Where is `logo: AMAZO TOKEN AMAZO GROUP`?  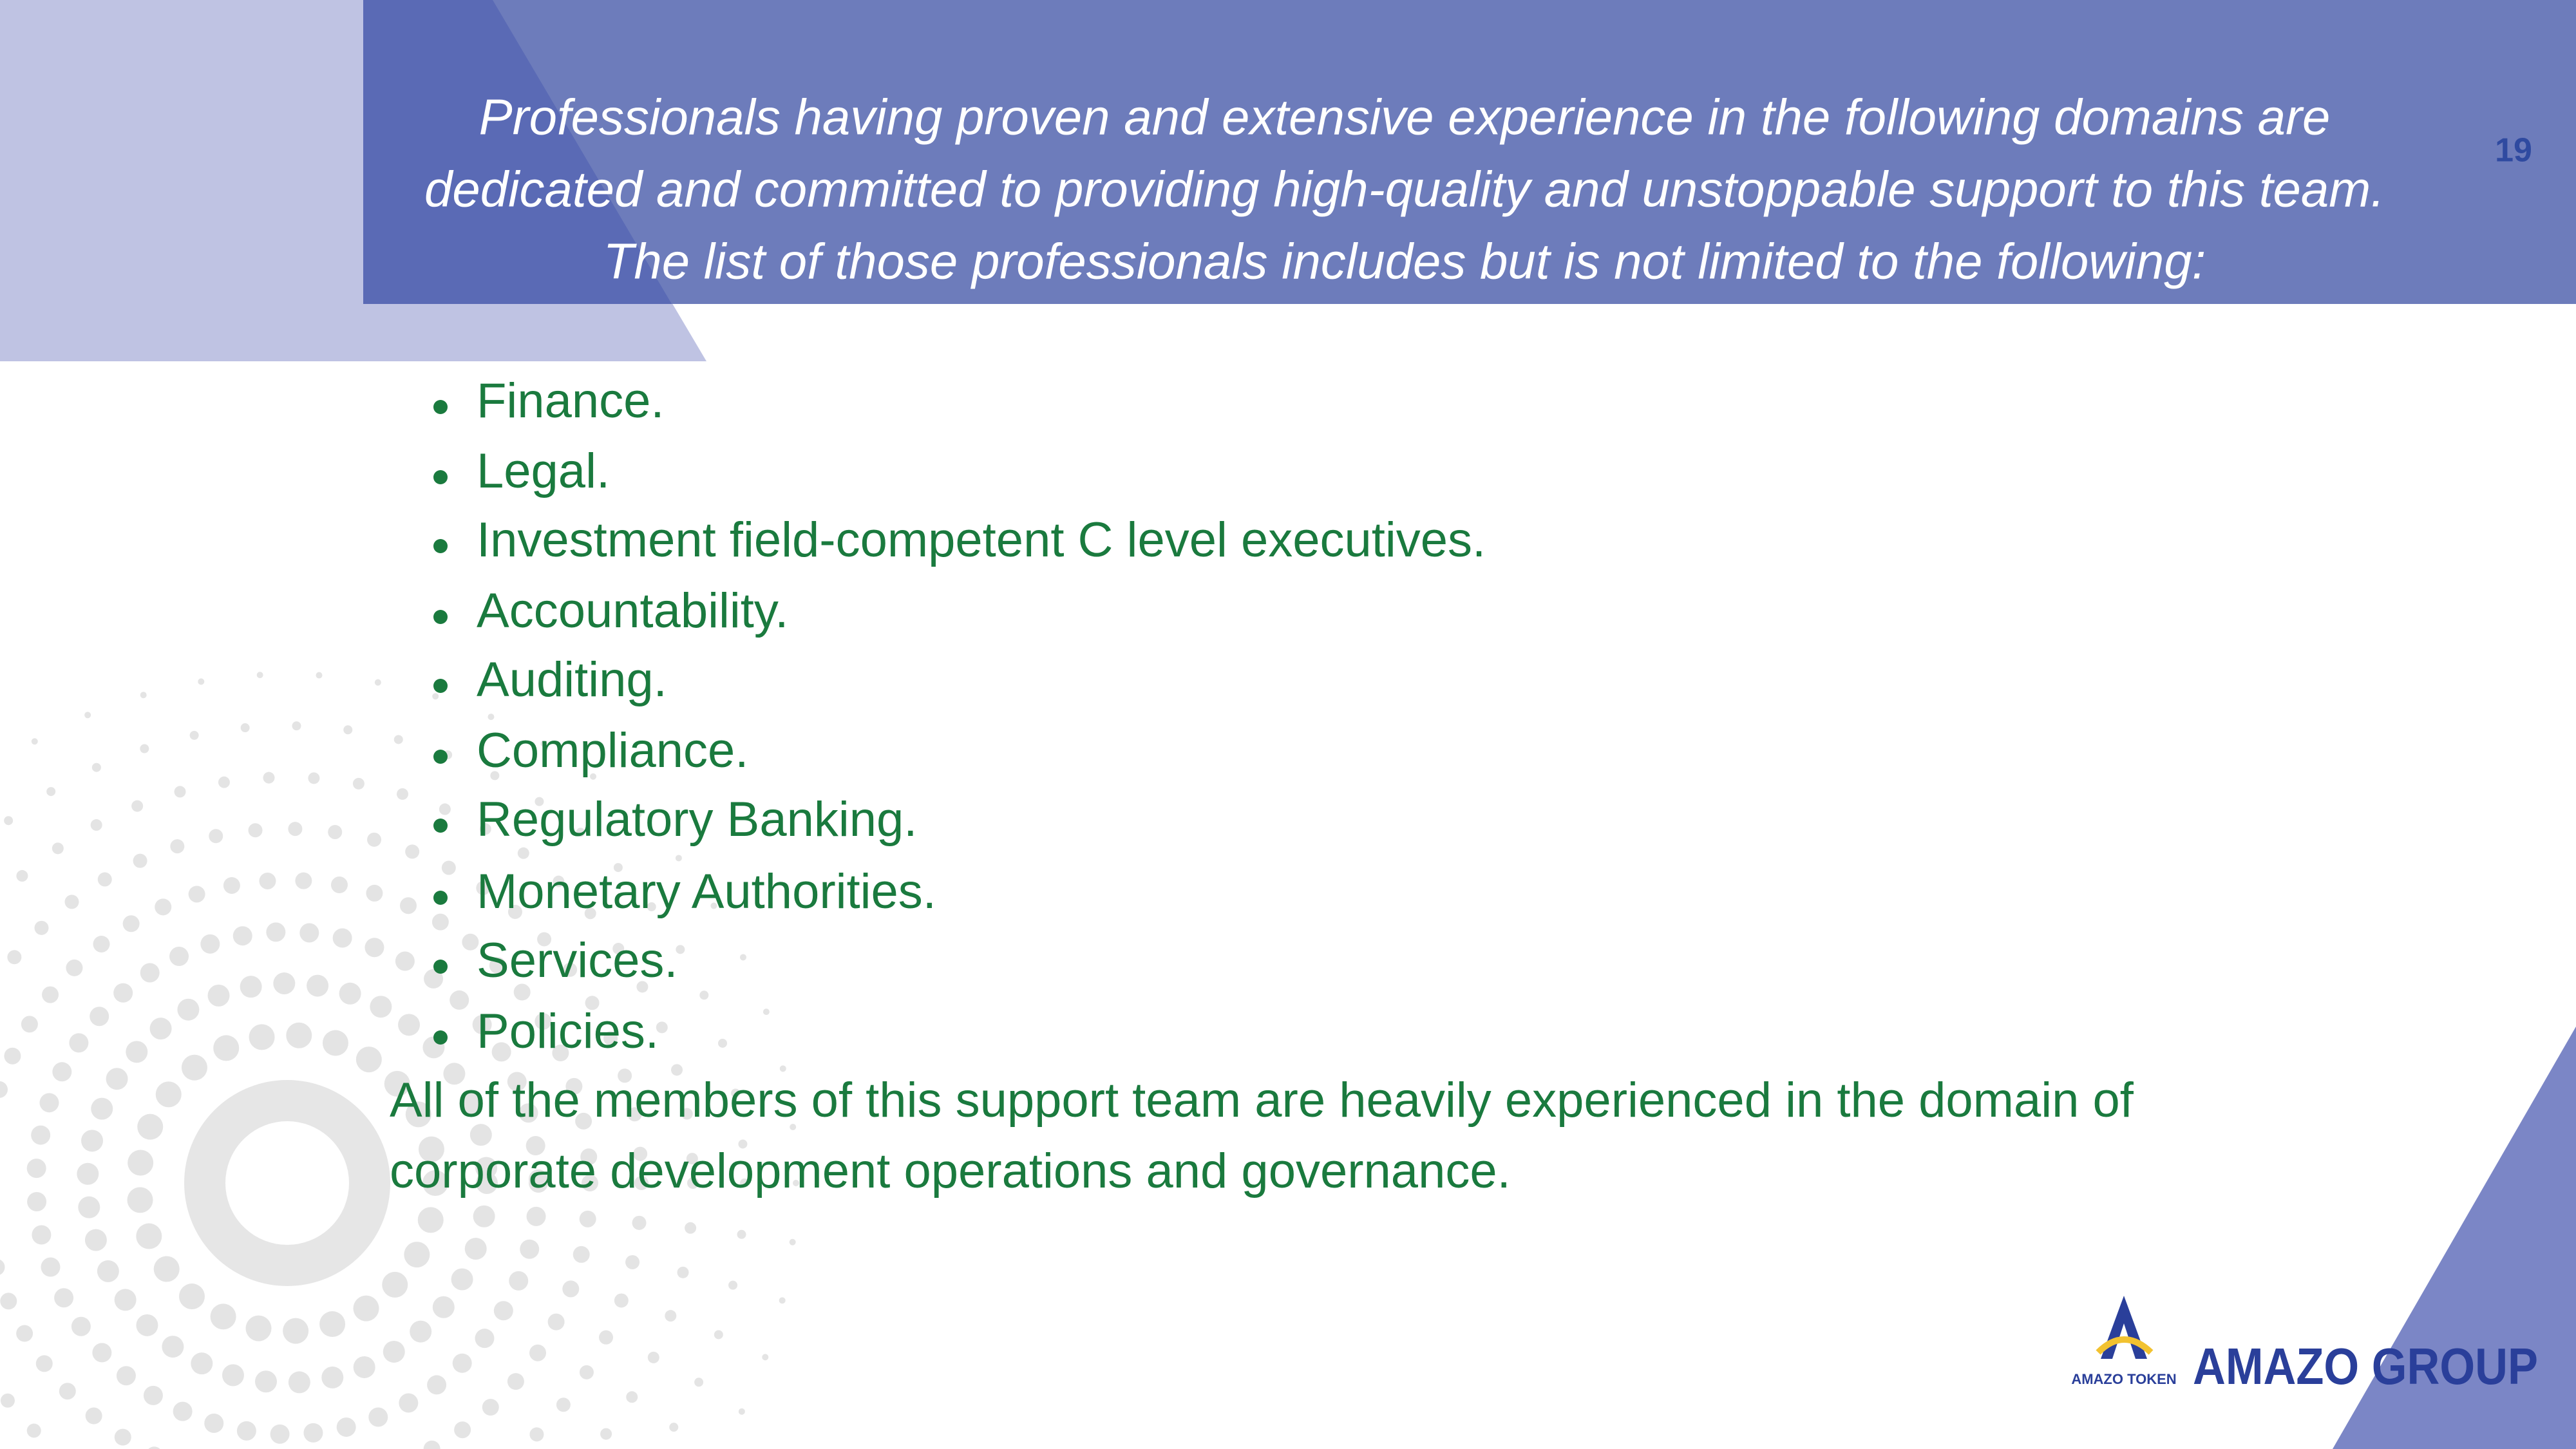
logo: AMAZO TOKEN AMAZO GROUP is located at coordinates (2304, 1345).